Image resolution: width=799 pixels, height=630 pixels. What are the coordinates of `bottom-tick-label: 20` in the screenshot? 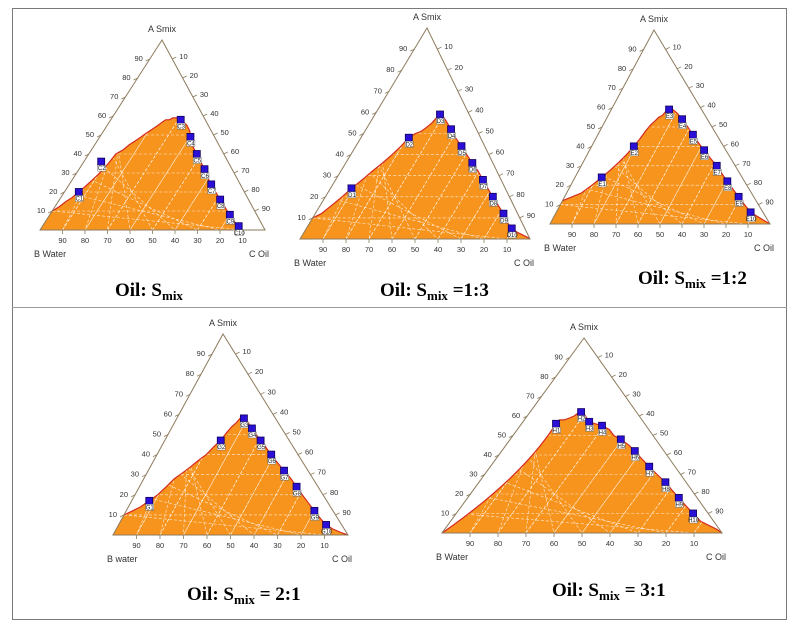 It's located at (301, 545).